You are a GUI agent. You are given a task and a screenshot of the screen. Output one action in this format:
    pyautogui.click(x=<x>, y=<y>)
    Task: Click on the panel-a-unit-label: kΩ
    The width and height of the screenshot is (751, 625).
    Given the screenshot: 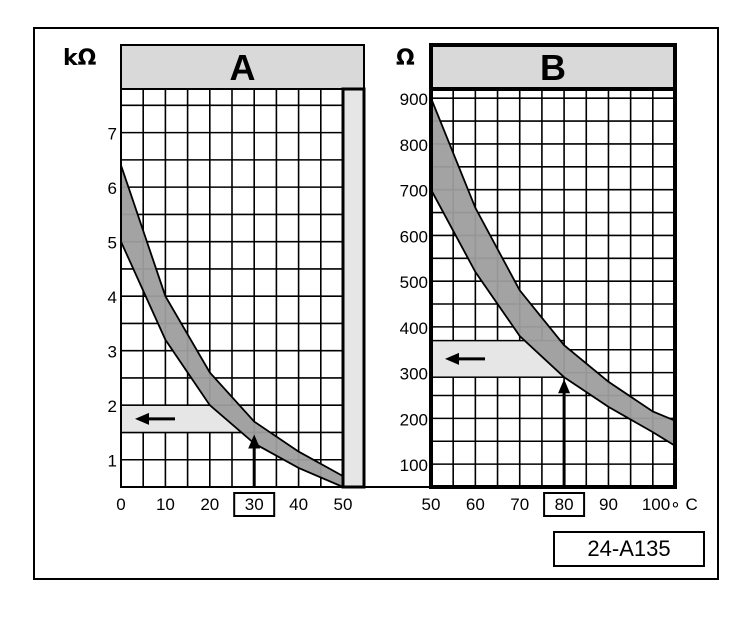 What is the action you would take?
    pyautogui.click(x=80, y=58)
    